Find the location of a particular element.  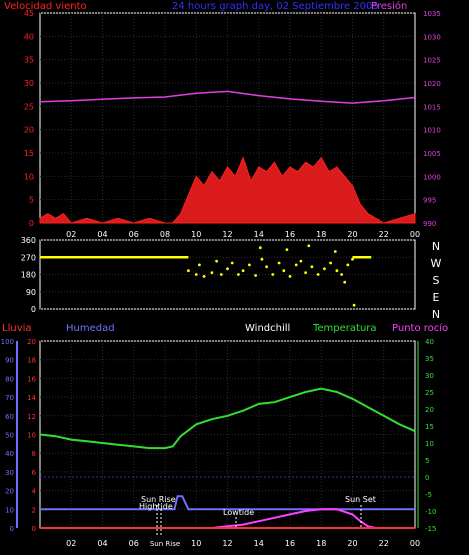

temperature-axis-tick: 10 is located at coordinates (429, 444).